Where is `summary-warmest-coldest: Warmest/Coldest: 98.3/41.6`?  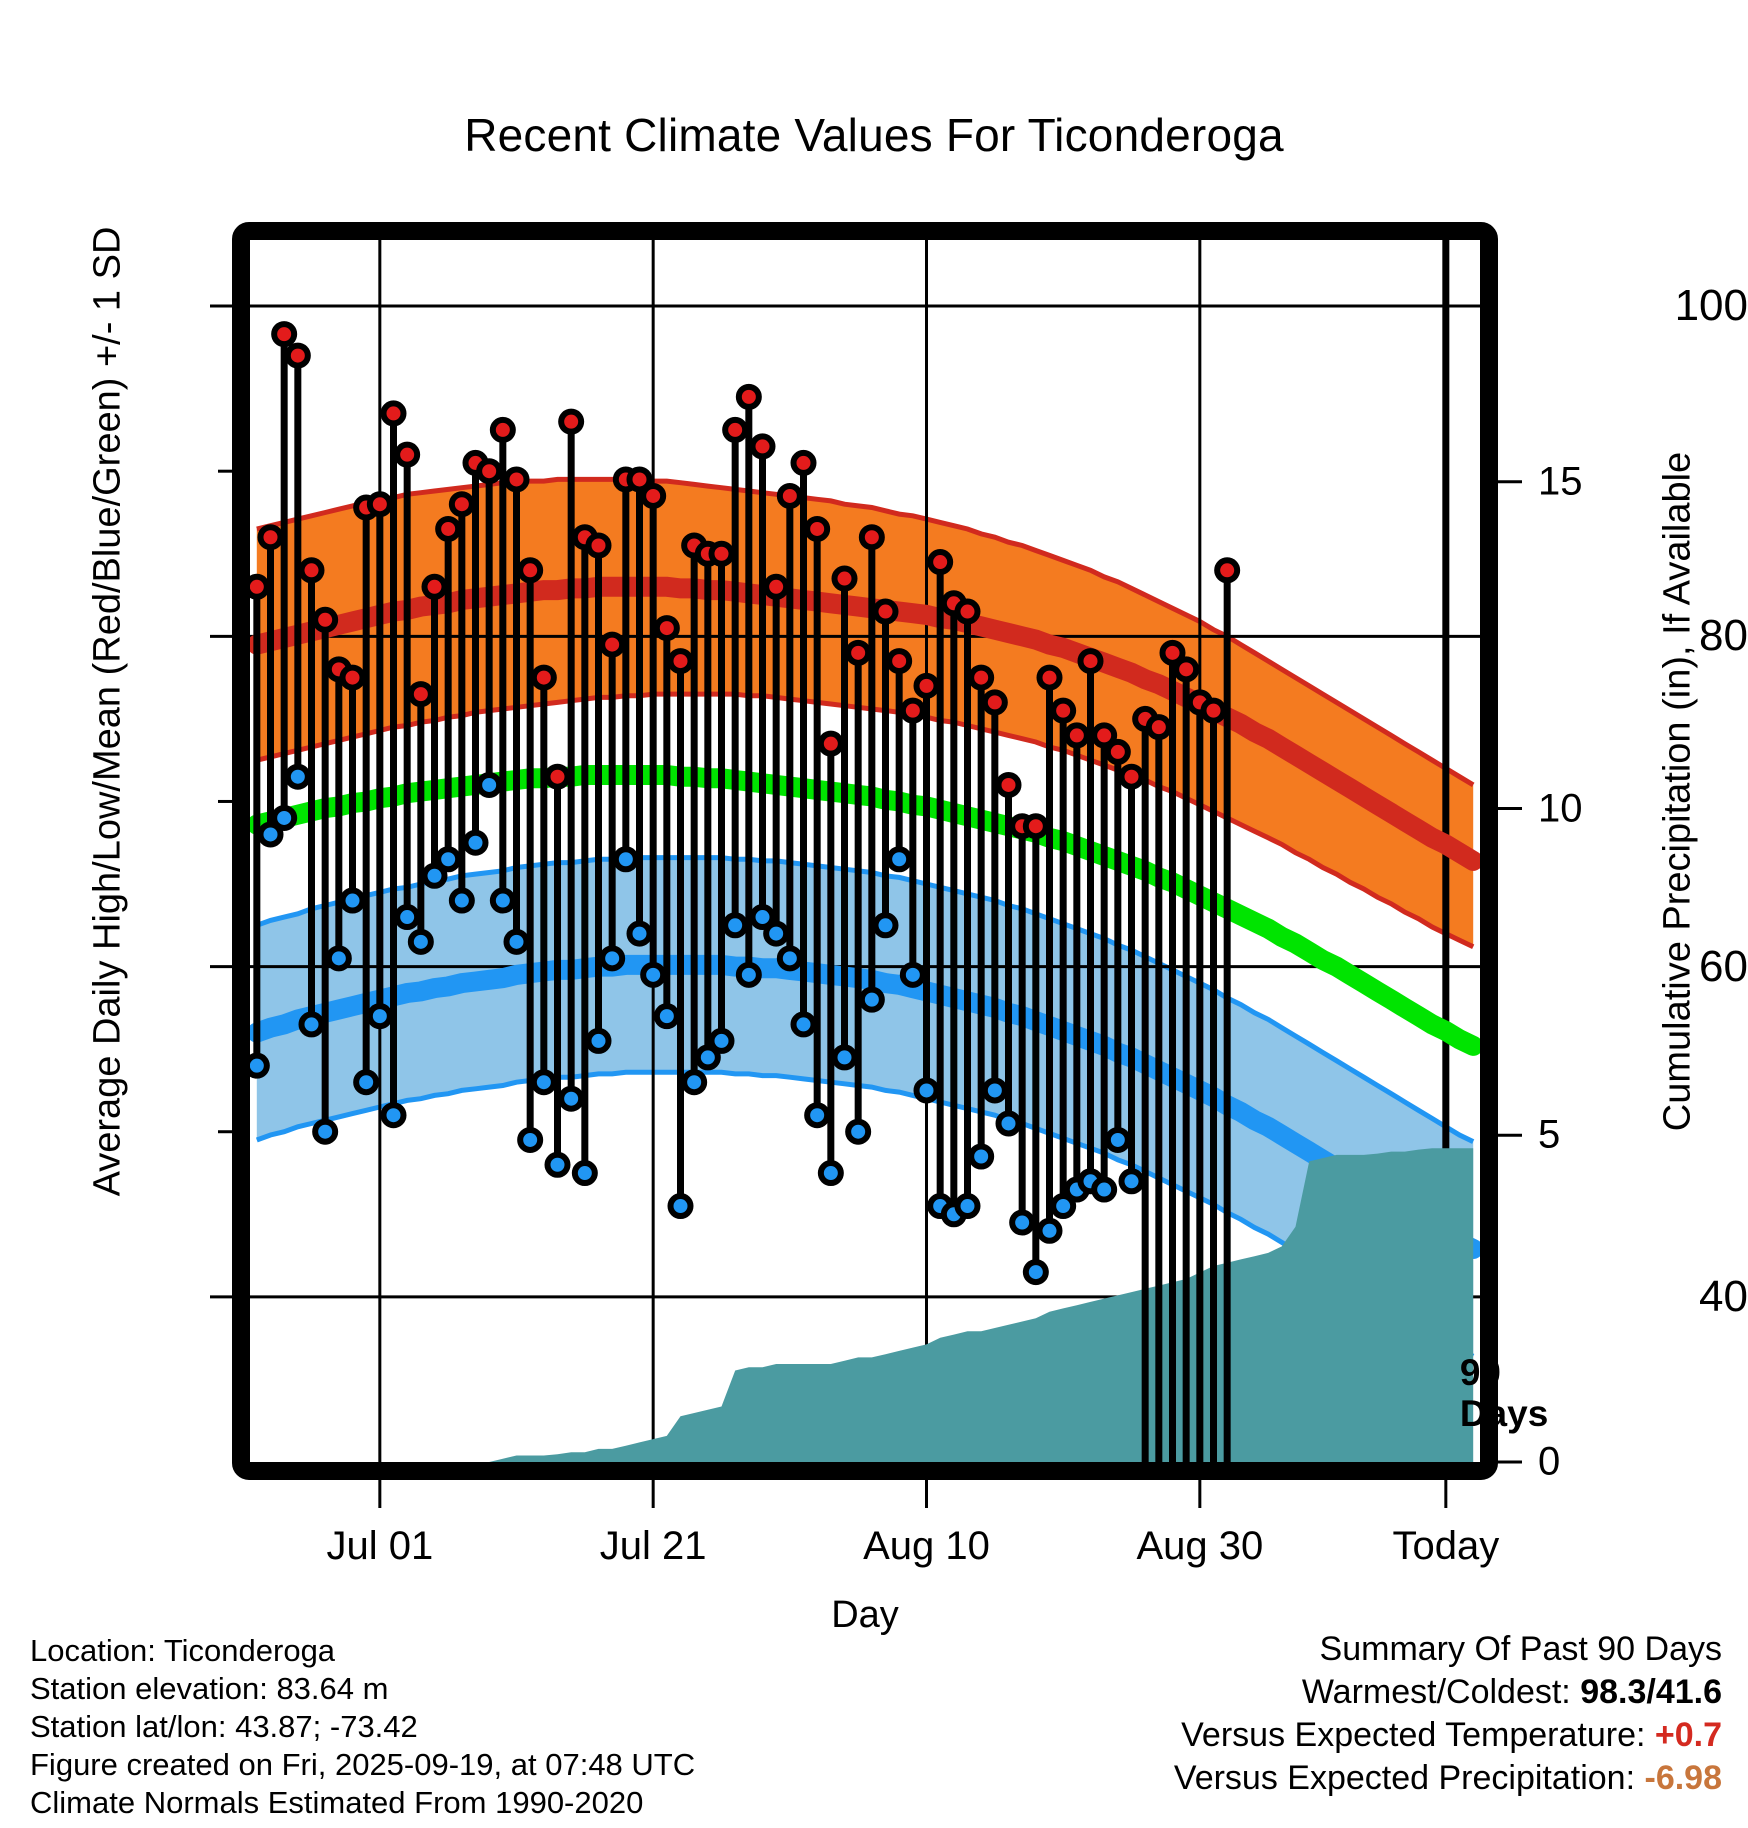
summary-warmest-coldest: Warmest/Coldest: 98.3/41.6 is located at coordinates (1448, 1692).